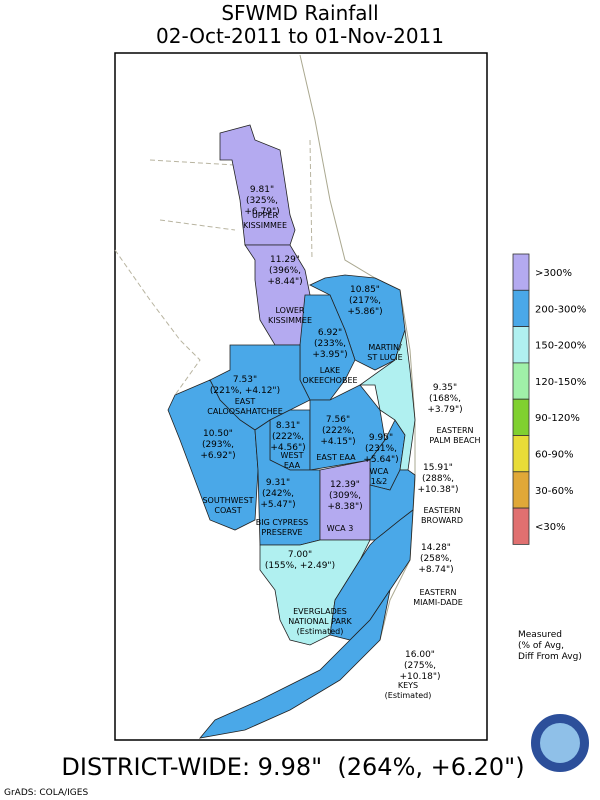  Describe the element at coordinates (288, 426) in the screenshot. I see `region-stat: 8.31"` at that location.